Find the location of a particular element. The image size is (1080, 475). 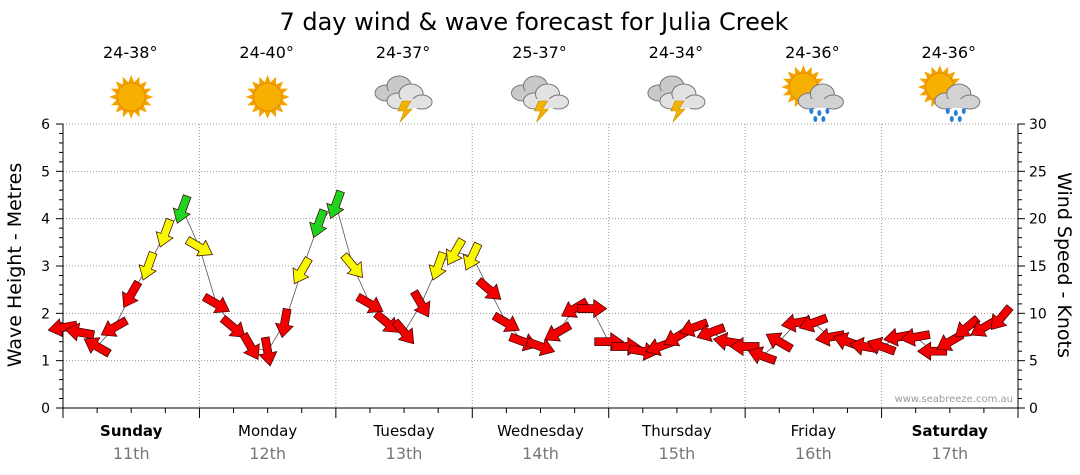

right-tick-label: 5 is located at coordinates (1033, 362).